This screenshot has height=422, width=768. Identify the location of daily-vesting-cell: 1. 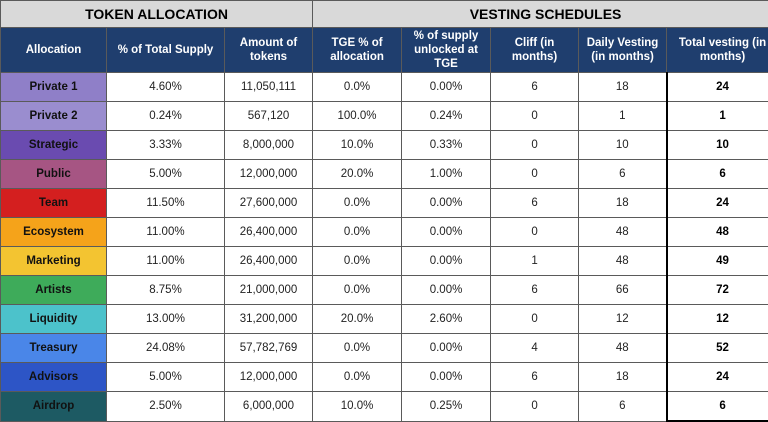
(623, 116).